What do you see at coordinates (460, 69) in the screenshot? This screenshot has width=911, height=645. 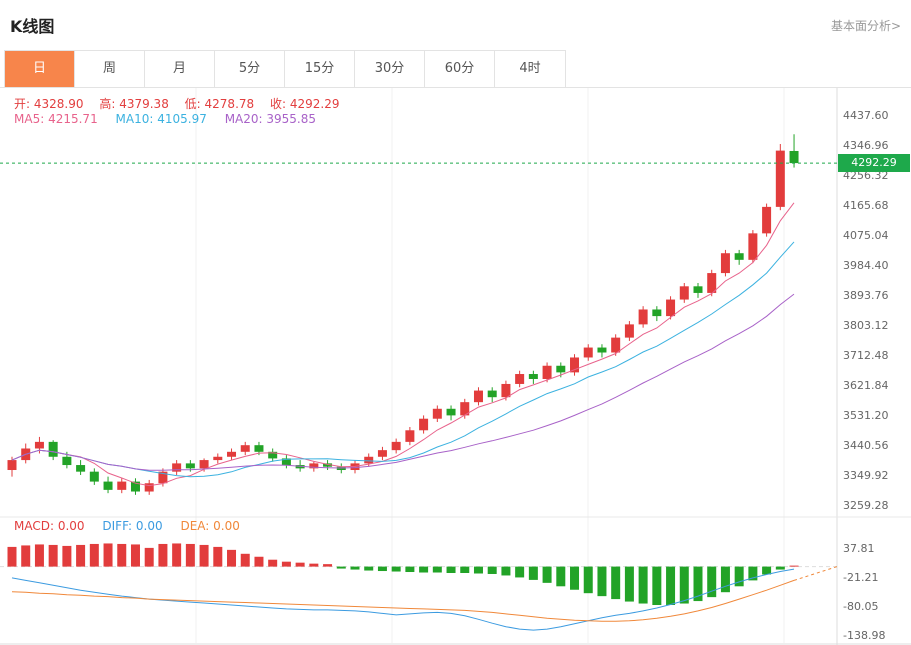 I see `tab-60min: 60分` at bounding box center [460, 69].